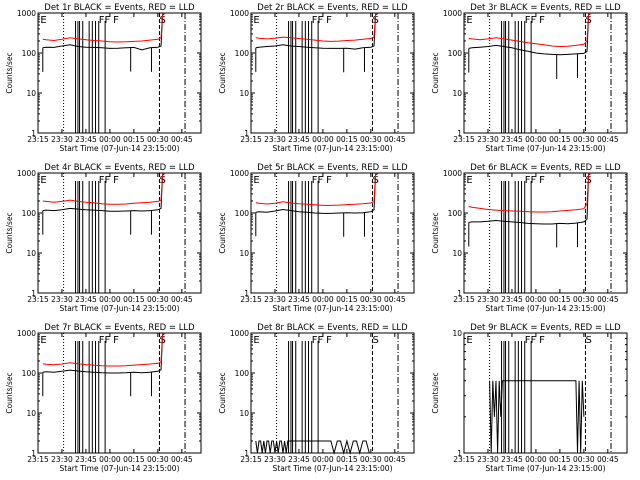 This screenshot has width=640, height=480. What do you see at coordinates (332, 328) in the screenshot?
I see `panel-title: Det 8r BLACK = Events, RED = LLD` at bounding box center [332, 328].